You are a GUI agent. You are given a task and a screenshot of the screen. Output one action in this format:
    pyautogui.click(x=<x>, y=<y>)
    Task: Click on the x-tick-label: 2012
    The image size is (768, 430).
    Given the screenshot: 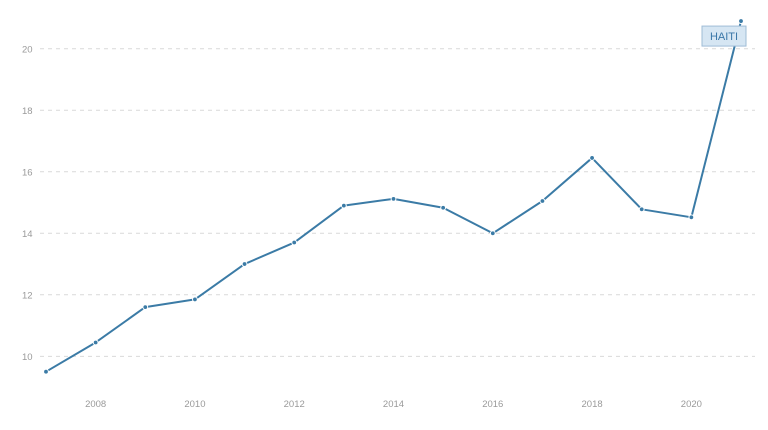 What is the action you would take?
    pyautogui.click(x=294, y=404)
    